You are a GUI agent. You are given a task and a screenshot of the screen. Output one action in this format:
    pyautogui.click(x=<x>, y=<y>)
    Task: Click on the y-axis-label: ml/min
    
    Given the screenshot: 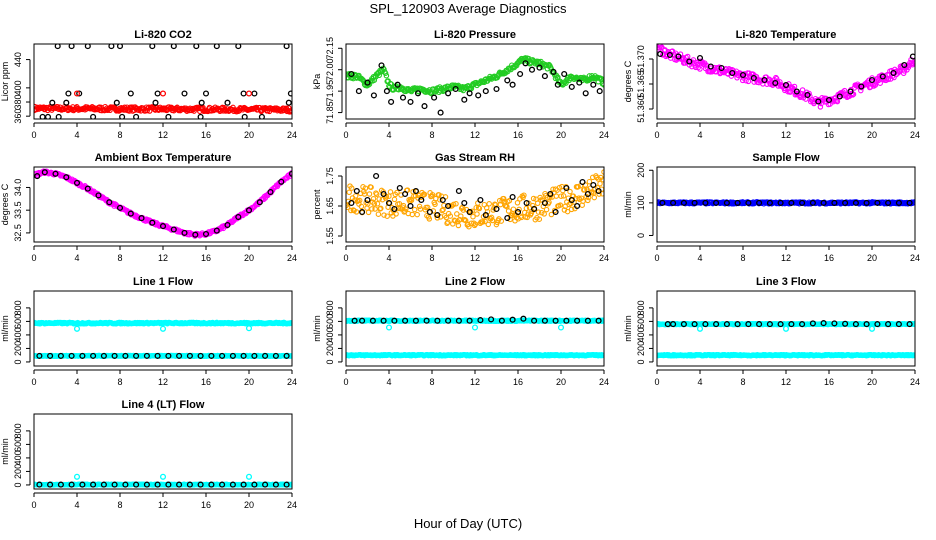 What is the action you would take?
    pyautogui.click(x=628, y=204)
    